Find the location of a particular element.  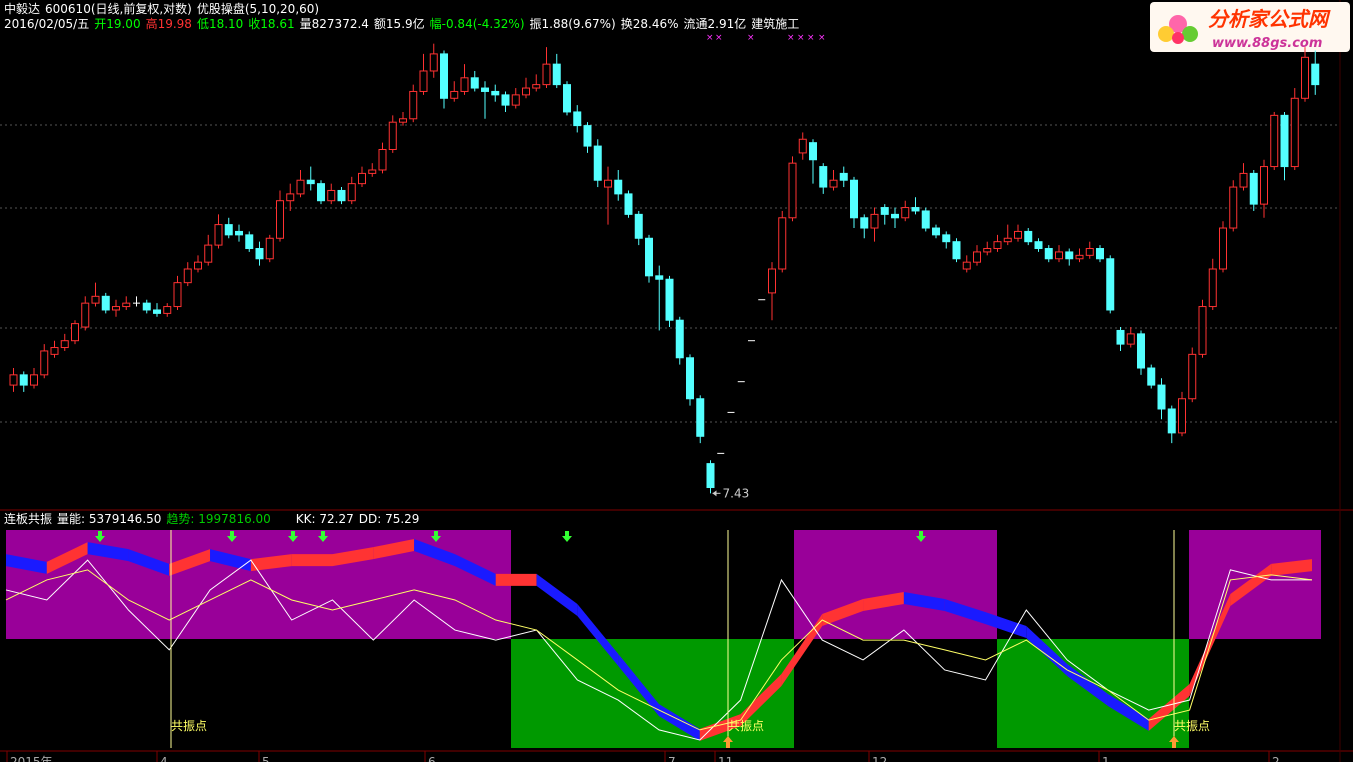

header-item: 额15.9亿 is located at coordinates (399, 24).